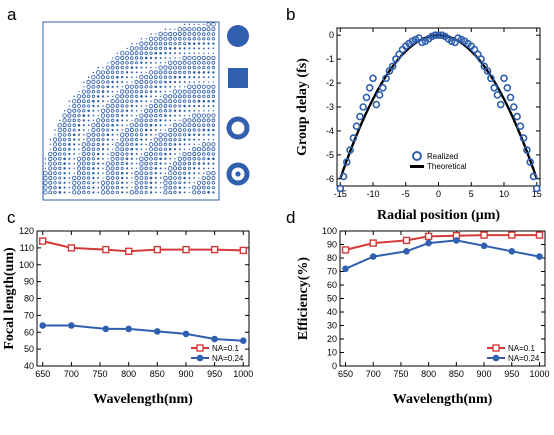 The height and width of the screenshot is (435, 554). Describe the element at coordinates (331, 35) in the screenshot. I see `y-tick-label: 0` at that location.